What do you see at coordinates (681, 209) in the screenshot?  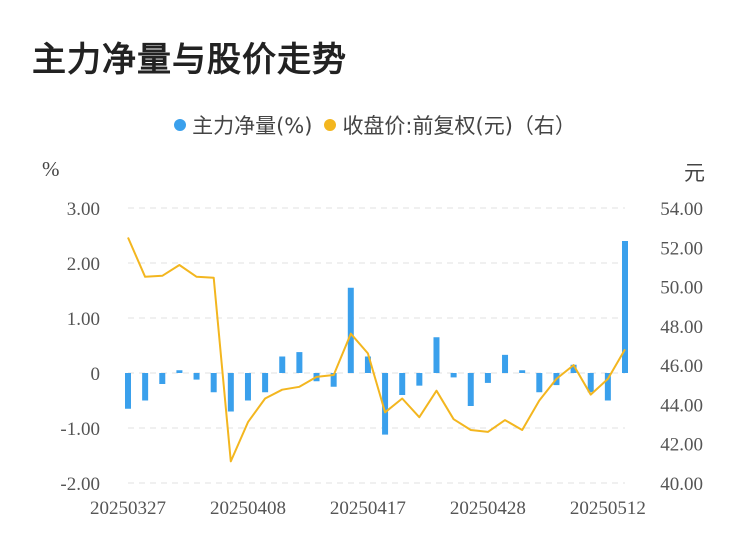 I see `right-axis-tick-label: 54.00` at bounding box center [681, 209].